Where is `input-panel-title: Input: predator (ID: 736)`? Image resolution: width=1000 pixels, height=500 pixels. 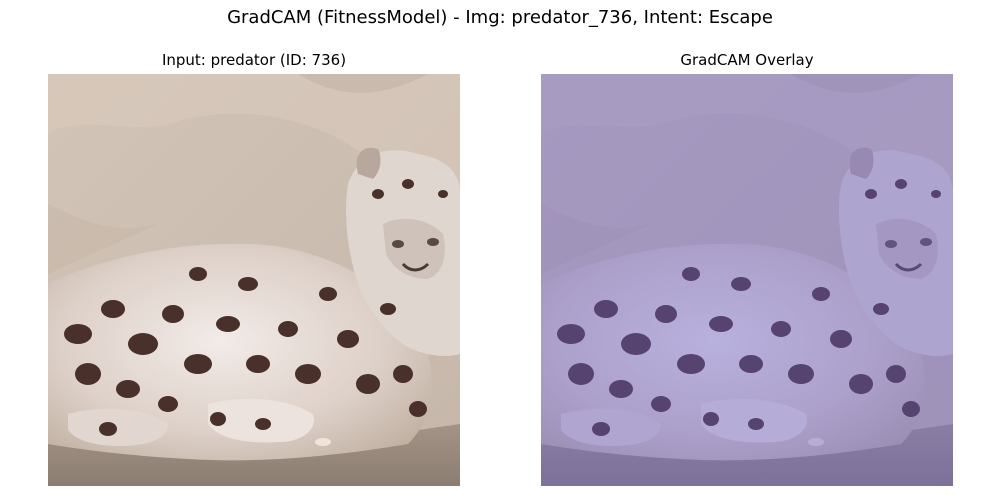
input-panel-title: Input: predator (ID: 736) is located at coordinates (254, 60).